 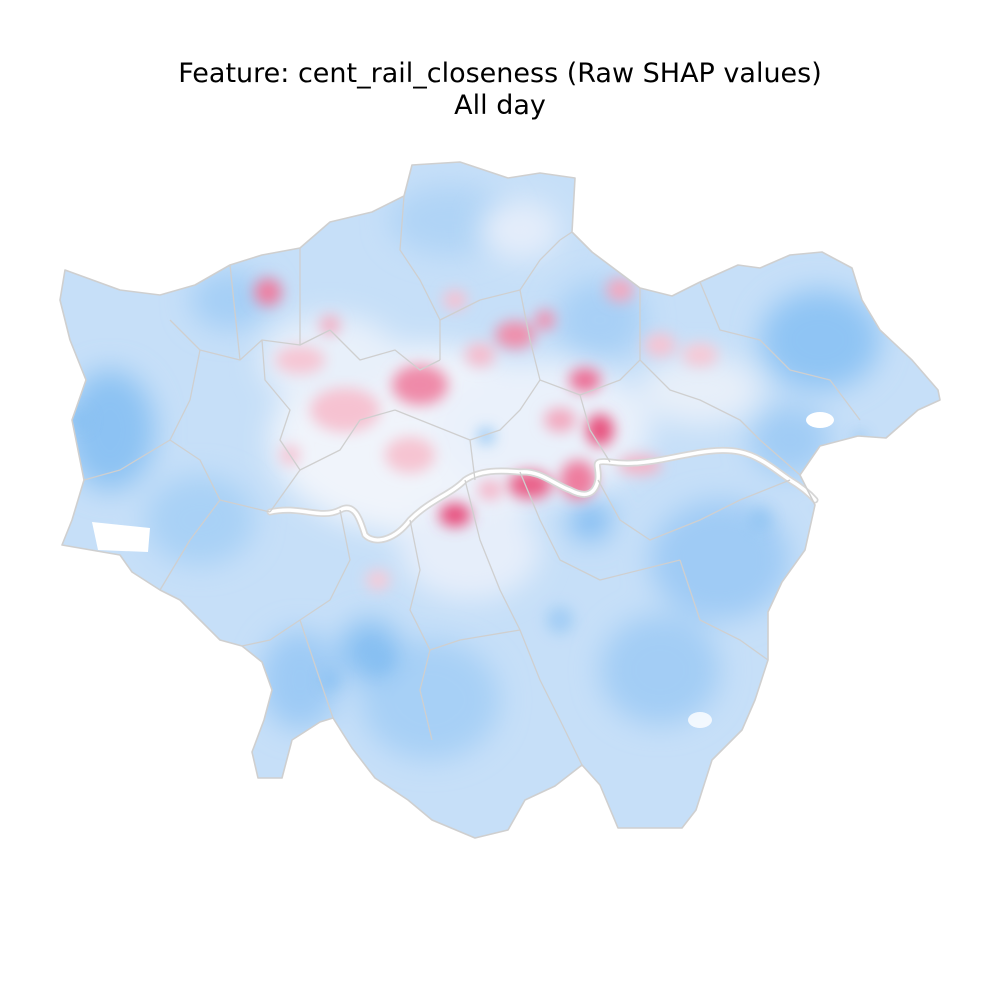 What do you see at coordinates (500, 105) in the screenshot?
I see `title-line-2: All day` at bounding box center [500, 105].